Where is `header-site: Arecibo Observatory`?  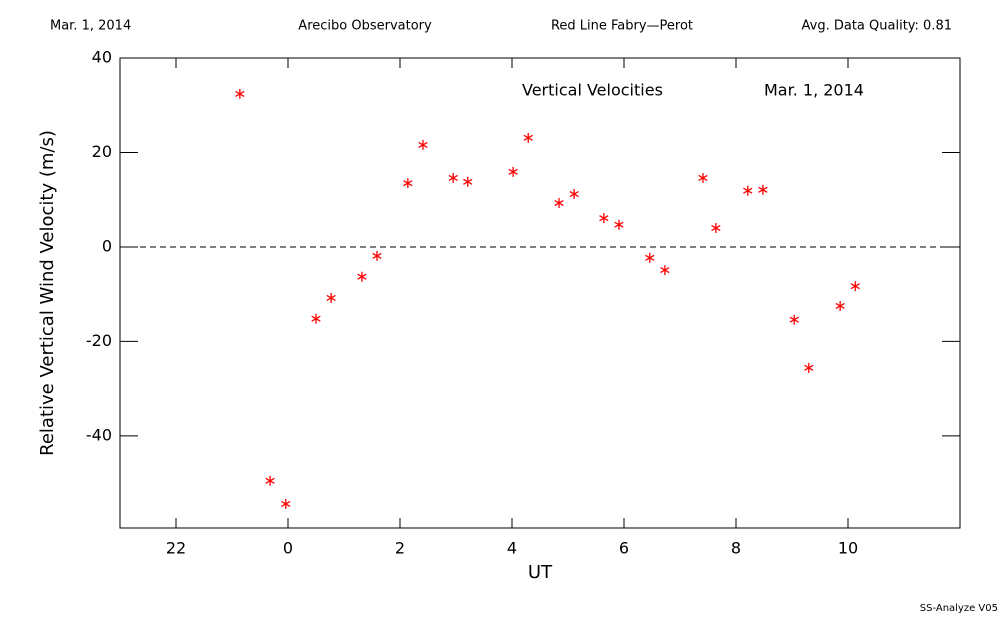 header-site: Arecibo Observatory is located at coordinates (365, 26).